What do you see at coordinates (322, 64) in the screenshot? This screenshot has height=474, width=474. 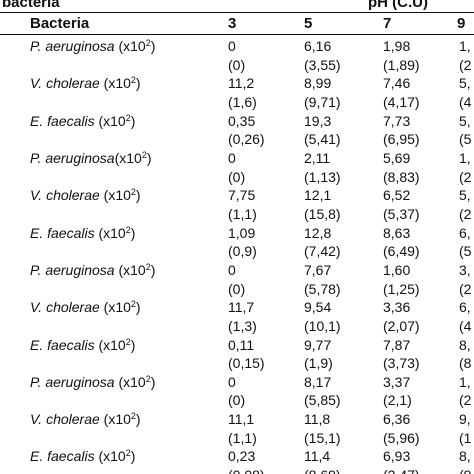 I see `value-cell-ph-5: (3,55)` at bounding box center [322, 64].